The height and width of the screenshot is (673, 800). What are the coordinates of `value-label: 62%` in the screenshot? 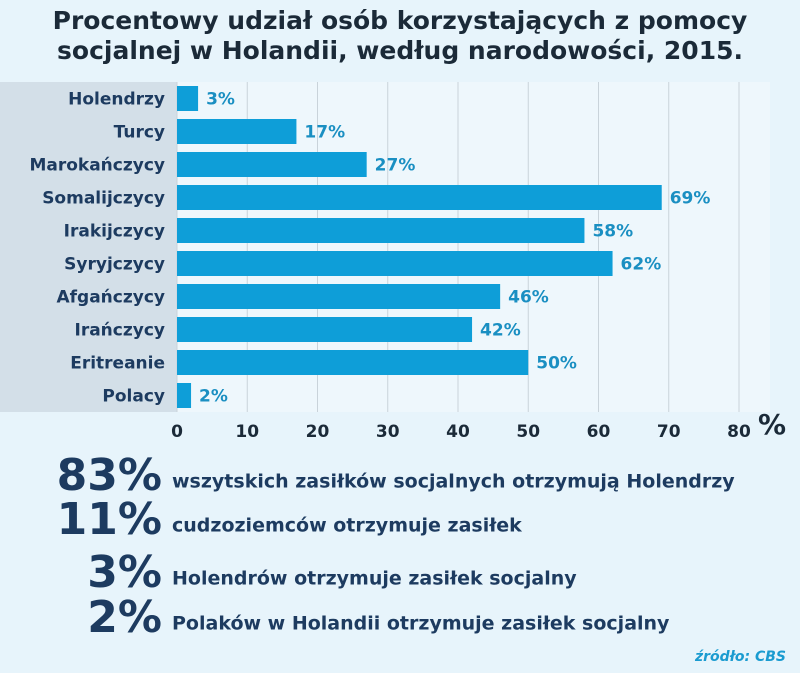 It's located at (641, 265).